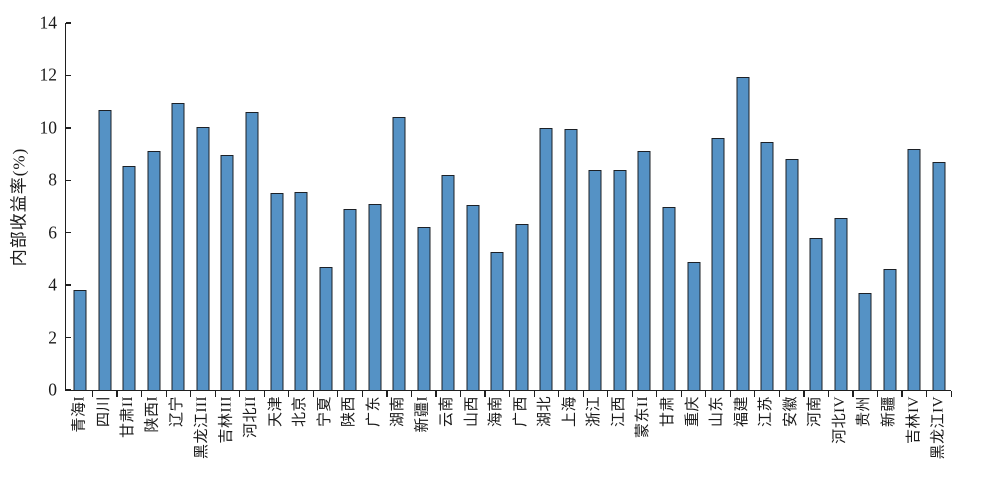  I want to click on x-label-slot: 安徽, so click(790, 439).